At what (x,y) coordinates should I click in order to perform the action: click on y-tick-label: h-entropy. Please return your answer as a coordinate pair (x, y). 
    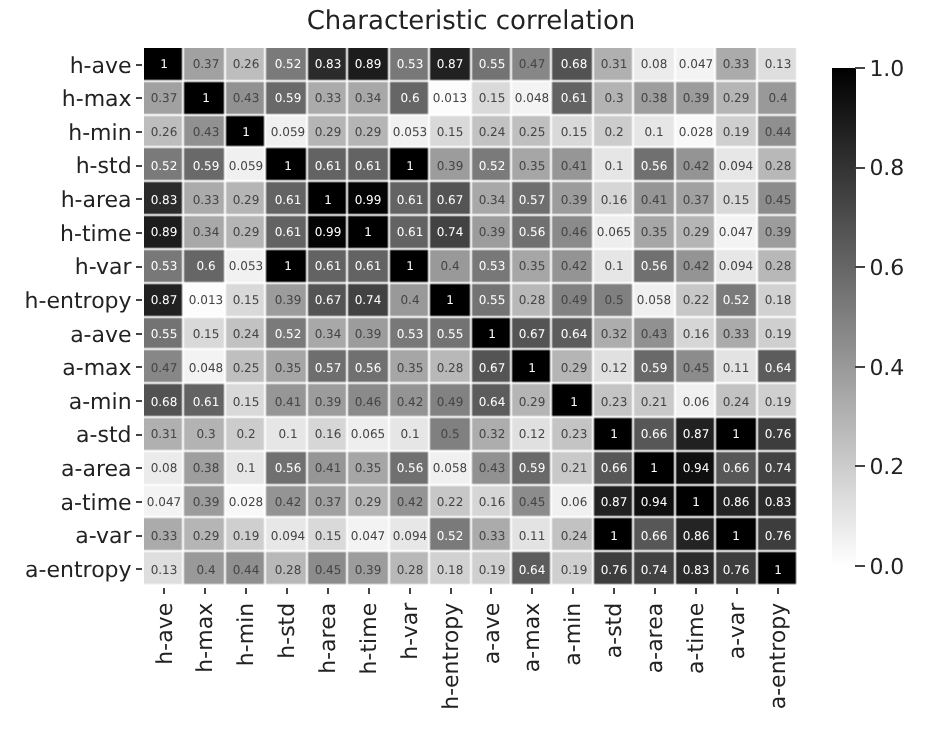
    Looking at the image, I should click on (78, 300).